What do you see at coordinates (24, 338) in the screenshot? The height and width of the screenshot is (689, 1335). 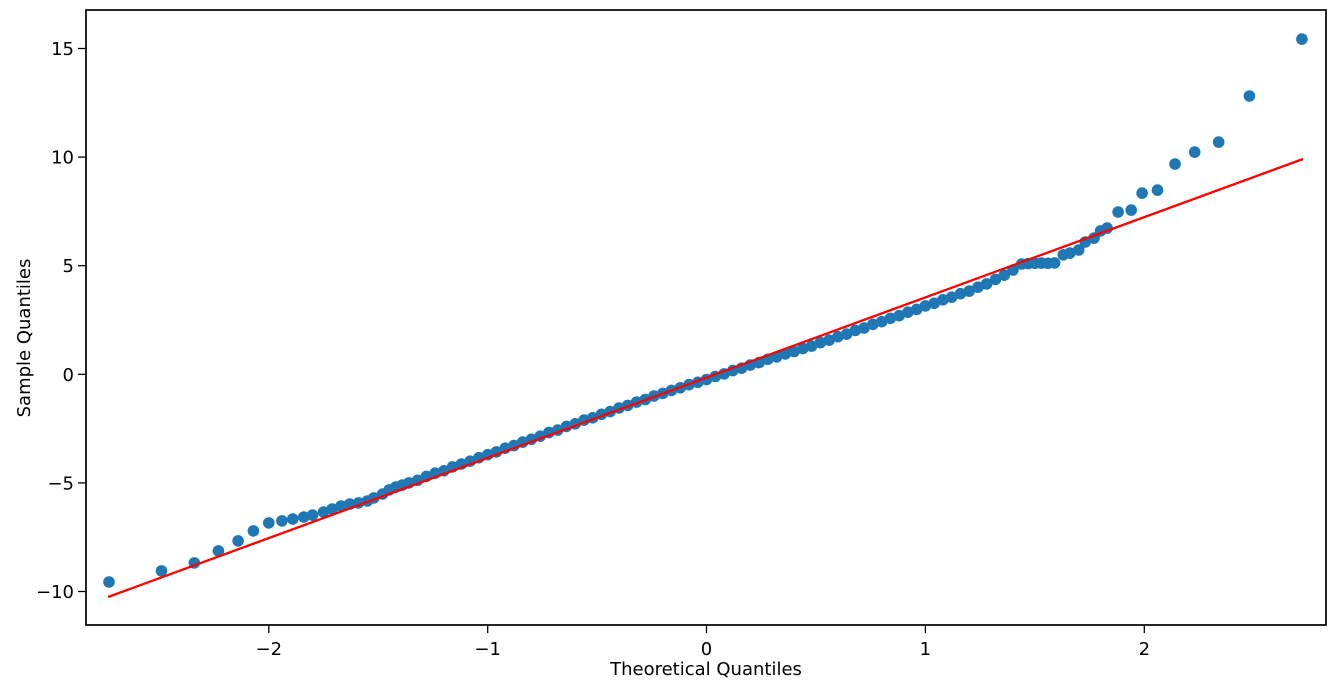 I see `y-axis-label: Sample Quantiles` at bounding box center [24, 338].